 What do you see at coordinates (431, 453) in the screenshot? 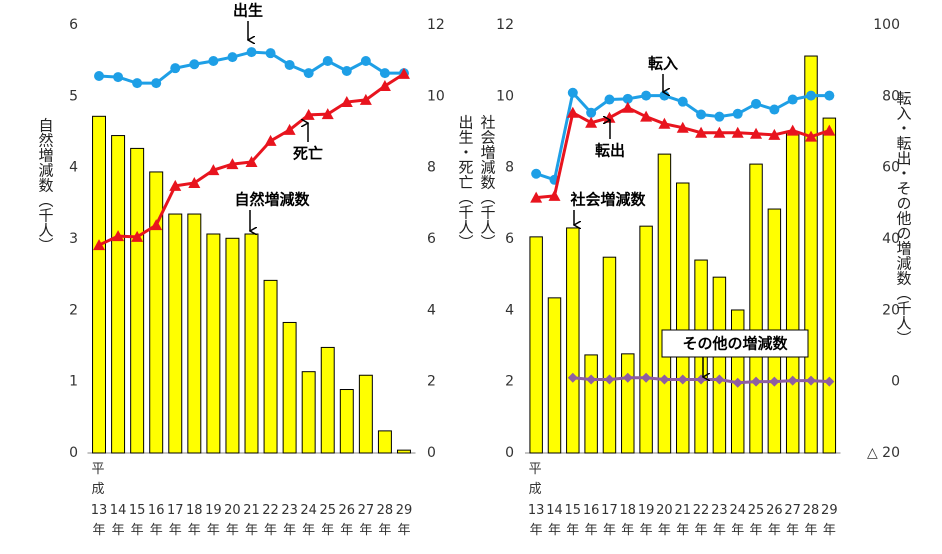
I see `y2-tick-label: 0` at bounding box center [431, 453].